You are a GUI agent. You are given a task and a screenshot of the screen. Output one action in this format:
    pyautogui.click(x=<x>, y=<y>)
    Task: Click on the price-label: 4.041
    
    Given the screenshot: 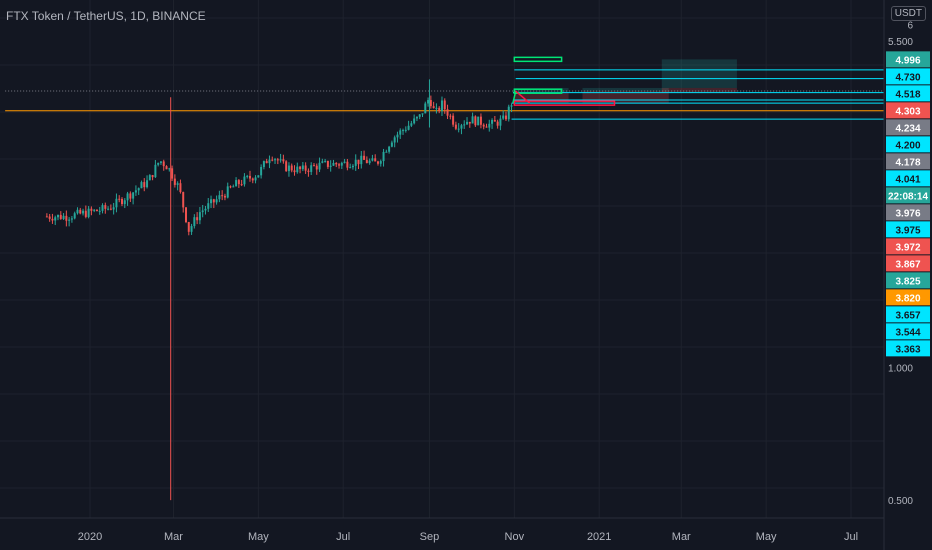 What is the action you would take?
    pyautogui.click(x=908, y=178)
    